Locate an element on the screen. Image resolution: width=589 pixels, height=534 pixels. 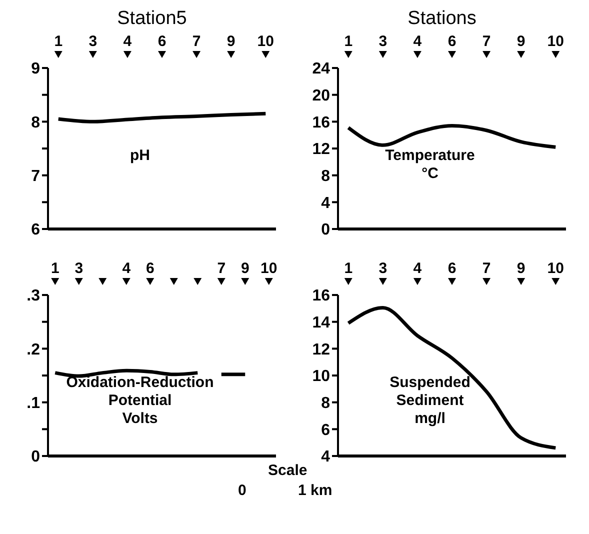
y-tick-label: 24 is located at coordinates (321, 69).